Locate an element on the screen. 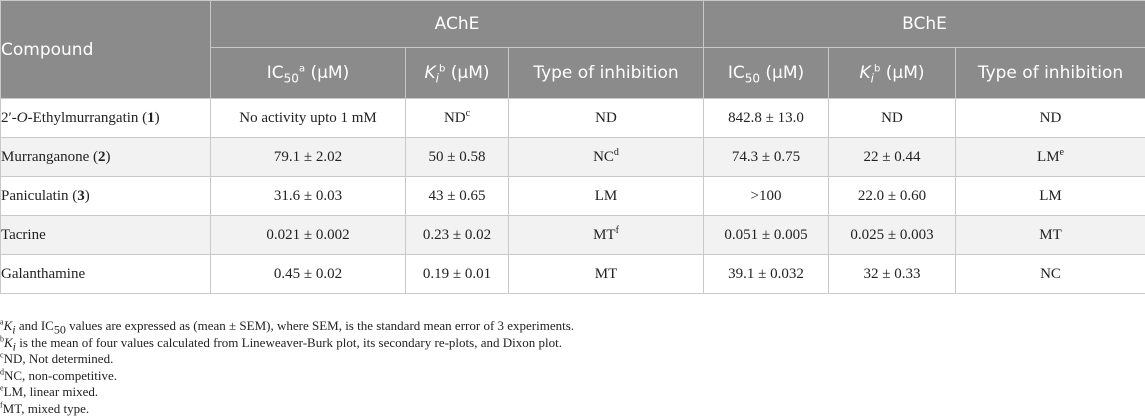 This screenshot has width=1145, height=417. cell-ache-type: MTf is located at coordinates (606, 235).